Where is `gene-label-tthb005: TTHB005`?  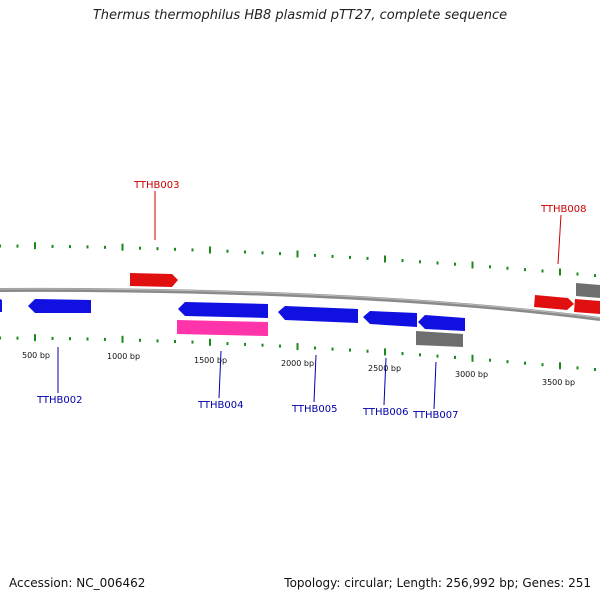
gene-label-tthb005: TTHB005 is located at coordinates (314, 409).